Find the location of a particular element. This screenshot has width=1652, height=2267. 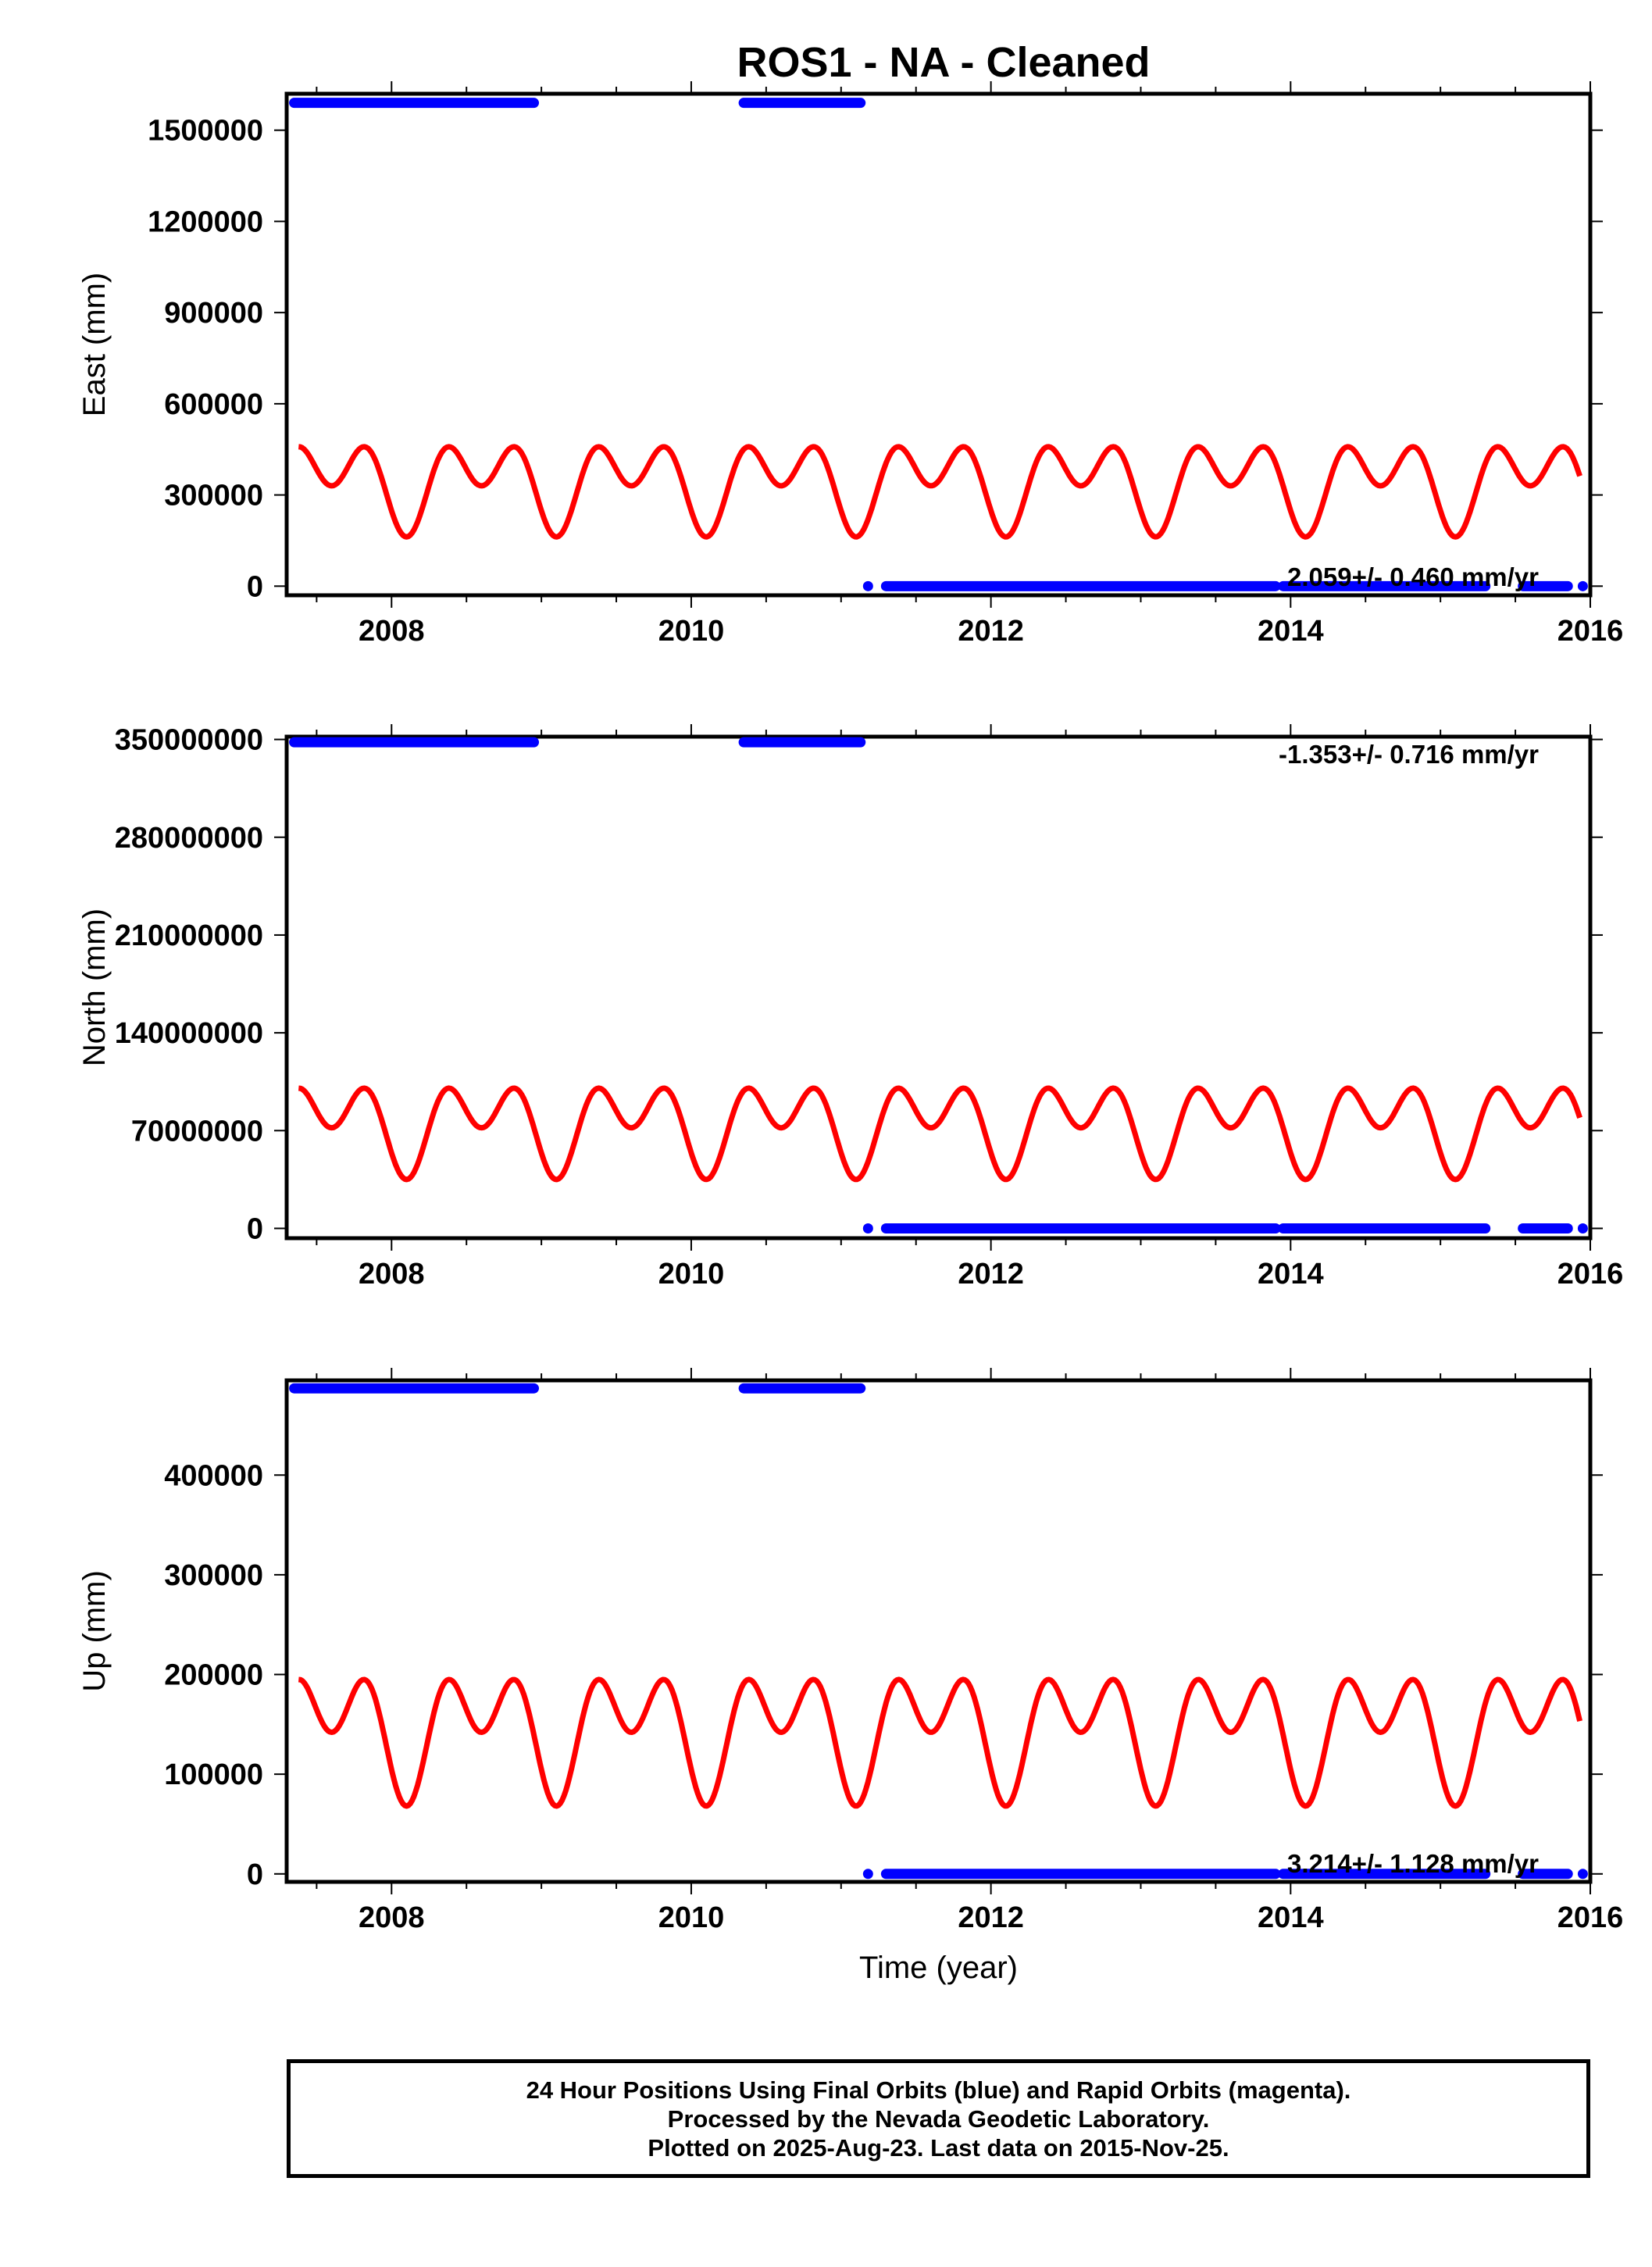

y-tick-label: 400000 is located at coordinates (214, 1475).